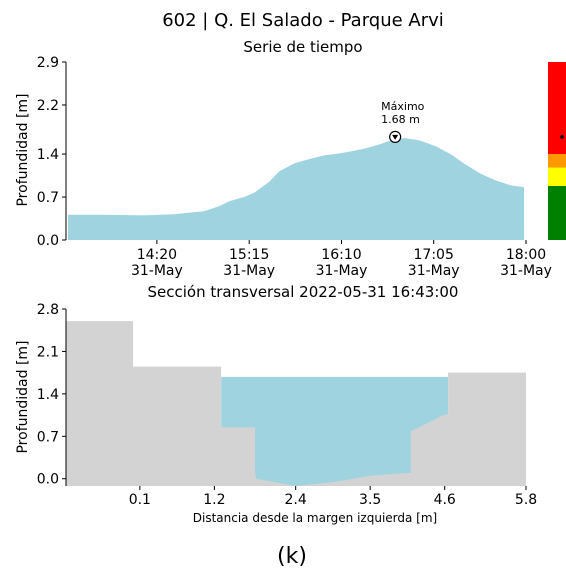 This screenshot has width=566, height=574. I want to click on y-tick-label: 2.8, so click(48, 310).